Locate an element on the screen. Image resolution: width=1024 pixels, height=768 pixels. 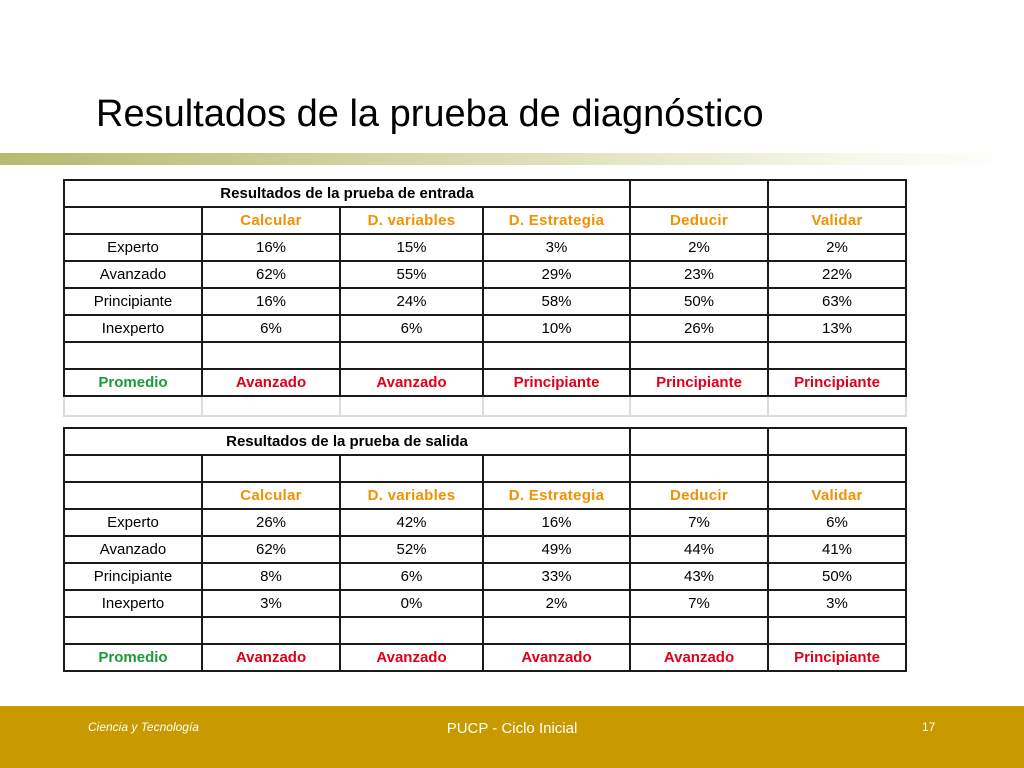
table-title-row: Resultados de la prueba de entrada is located at coordinates (485, 193).